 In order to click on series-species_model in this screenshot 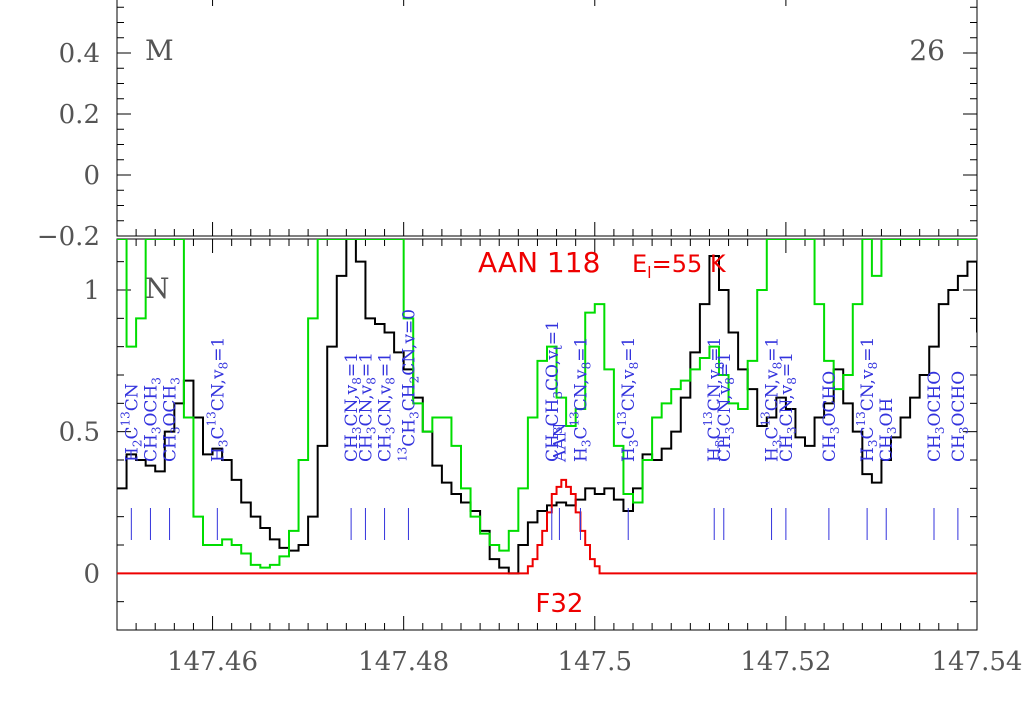, I will do `click(547, 526)`.